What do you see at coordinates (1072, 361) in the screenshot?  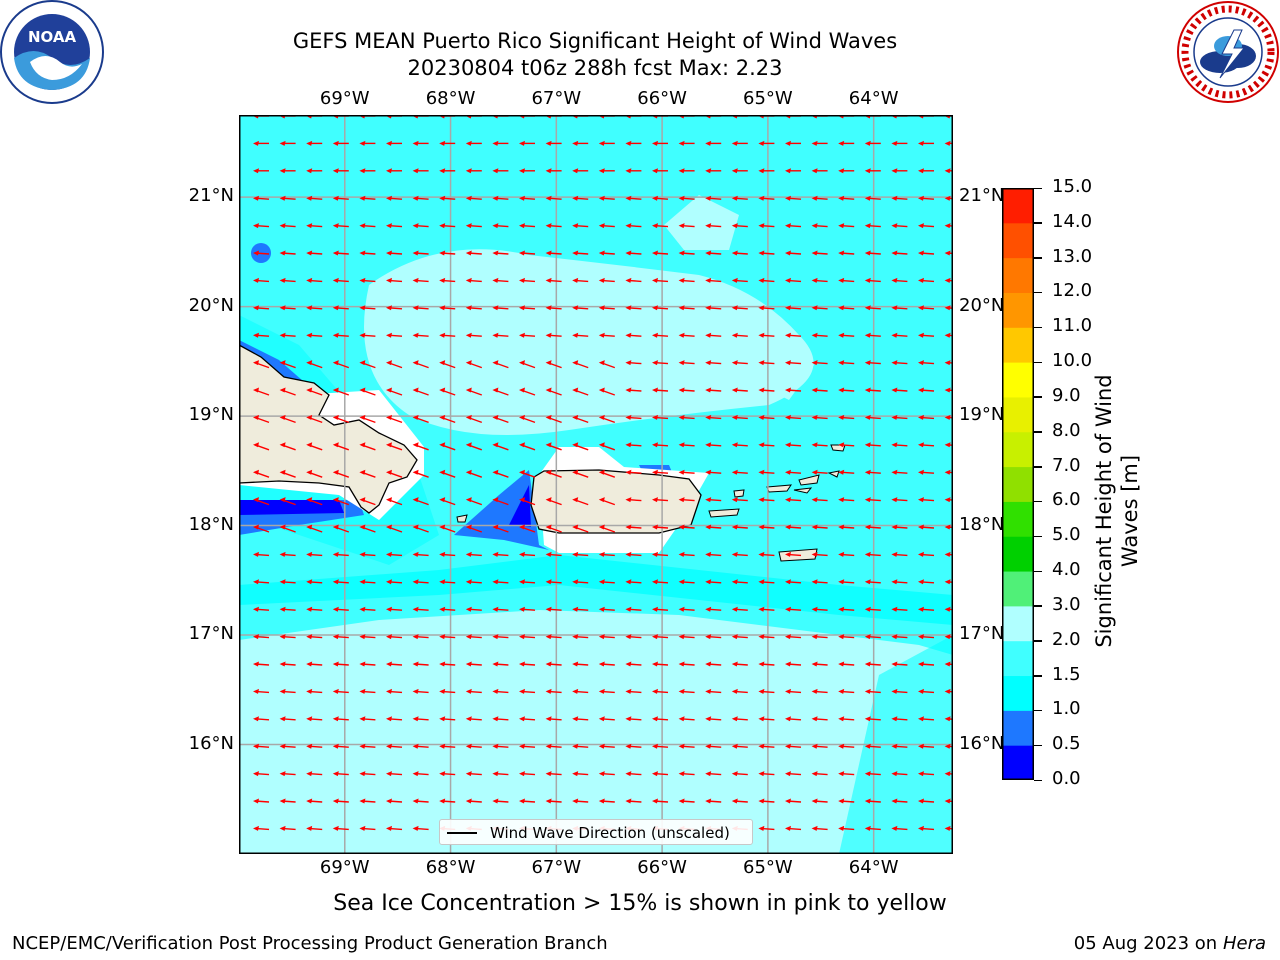 I see `colorbar-tick-label: 10.0` at bounding box center [1072, 361].